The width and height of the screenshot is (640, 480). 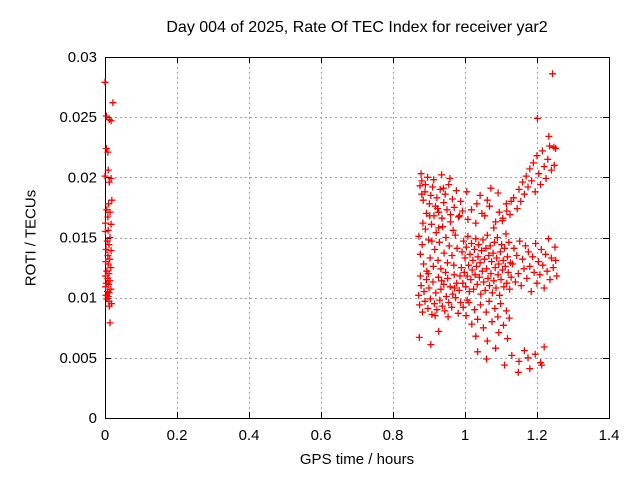 I want to click on x-axis-label: GPS time / hours, so click(x=357, y=459).